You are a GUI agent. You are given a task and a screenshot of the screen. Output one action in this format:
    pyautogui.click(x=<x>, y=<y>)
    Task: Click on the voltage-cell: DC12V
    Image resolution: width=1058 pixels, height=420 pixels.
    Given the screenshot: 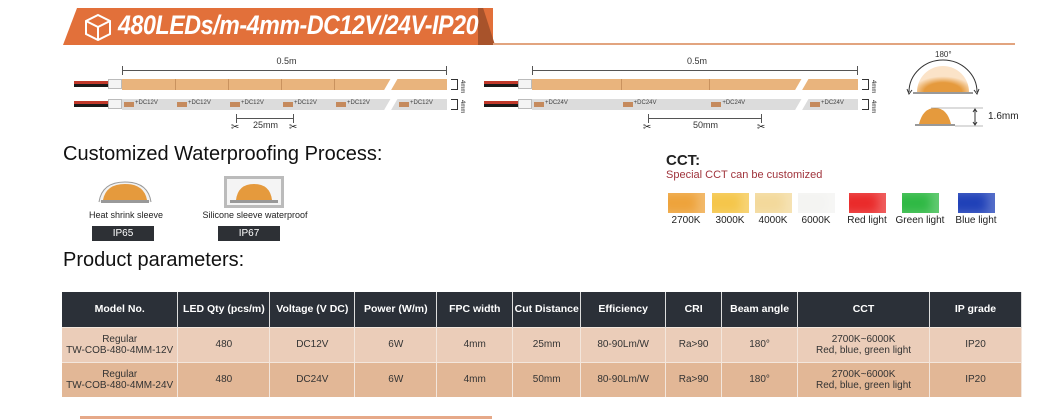 What is the action you would take?
    pyautogui.click(x=312, y=344)
    